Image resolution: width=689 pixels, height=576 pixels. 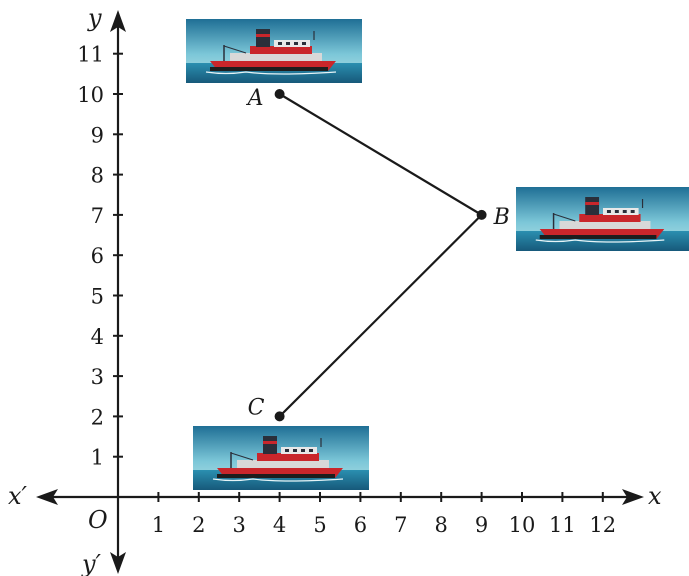 I want to click on origin-label: O, so click(x=98, y=520).